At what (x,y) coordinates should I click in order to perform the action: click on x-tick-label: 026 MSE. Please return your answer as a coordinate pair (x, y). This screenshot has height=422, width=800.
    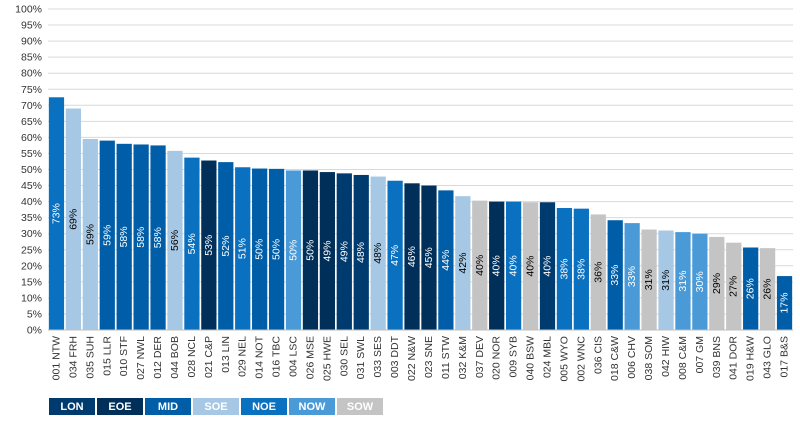
    Looking at the image, I should click on (310, 357).